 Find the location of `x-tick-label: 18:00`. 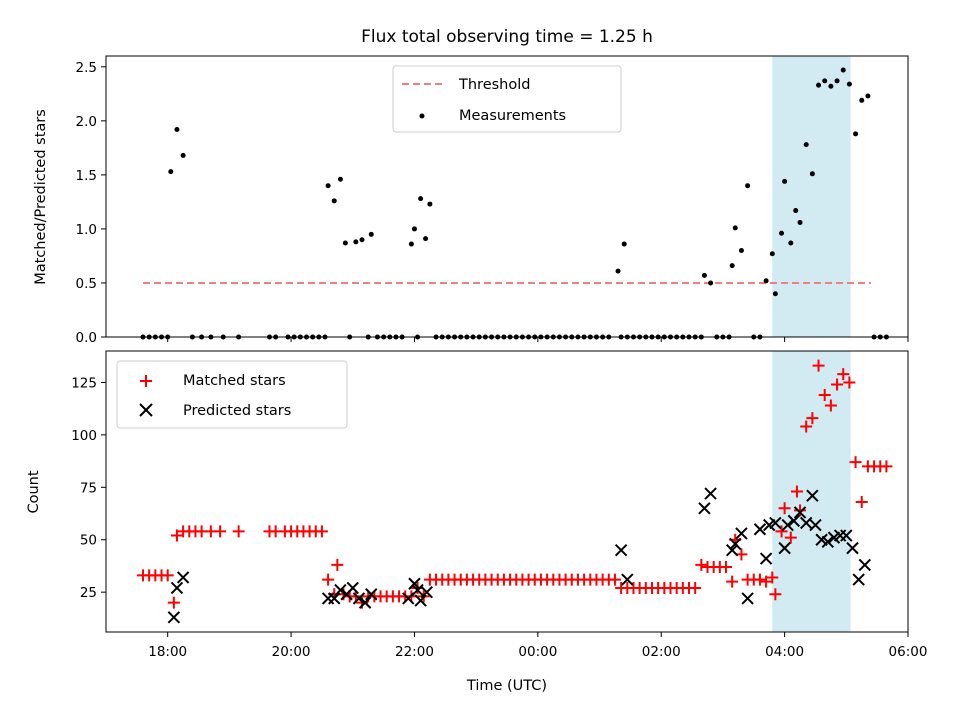

x-tick-label: 18:00 is located at coordinates (167, 652).